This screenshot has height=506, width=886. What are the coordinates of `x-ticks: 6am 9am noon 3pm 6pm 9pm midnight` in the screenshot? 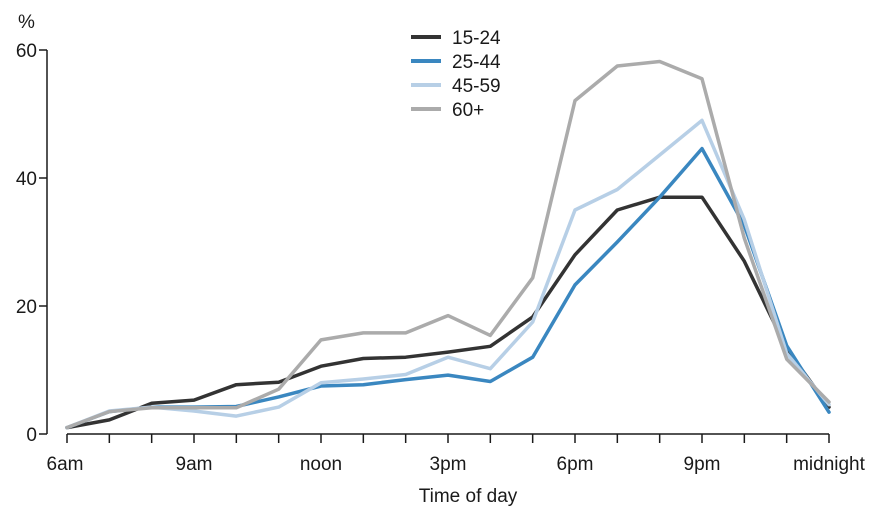 It's located at (456, 454).